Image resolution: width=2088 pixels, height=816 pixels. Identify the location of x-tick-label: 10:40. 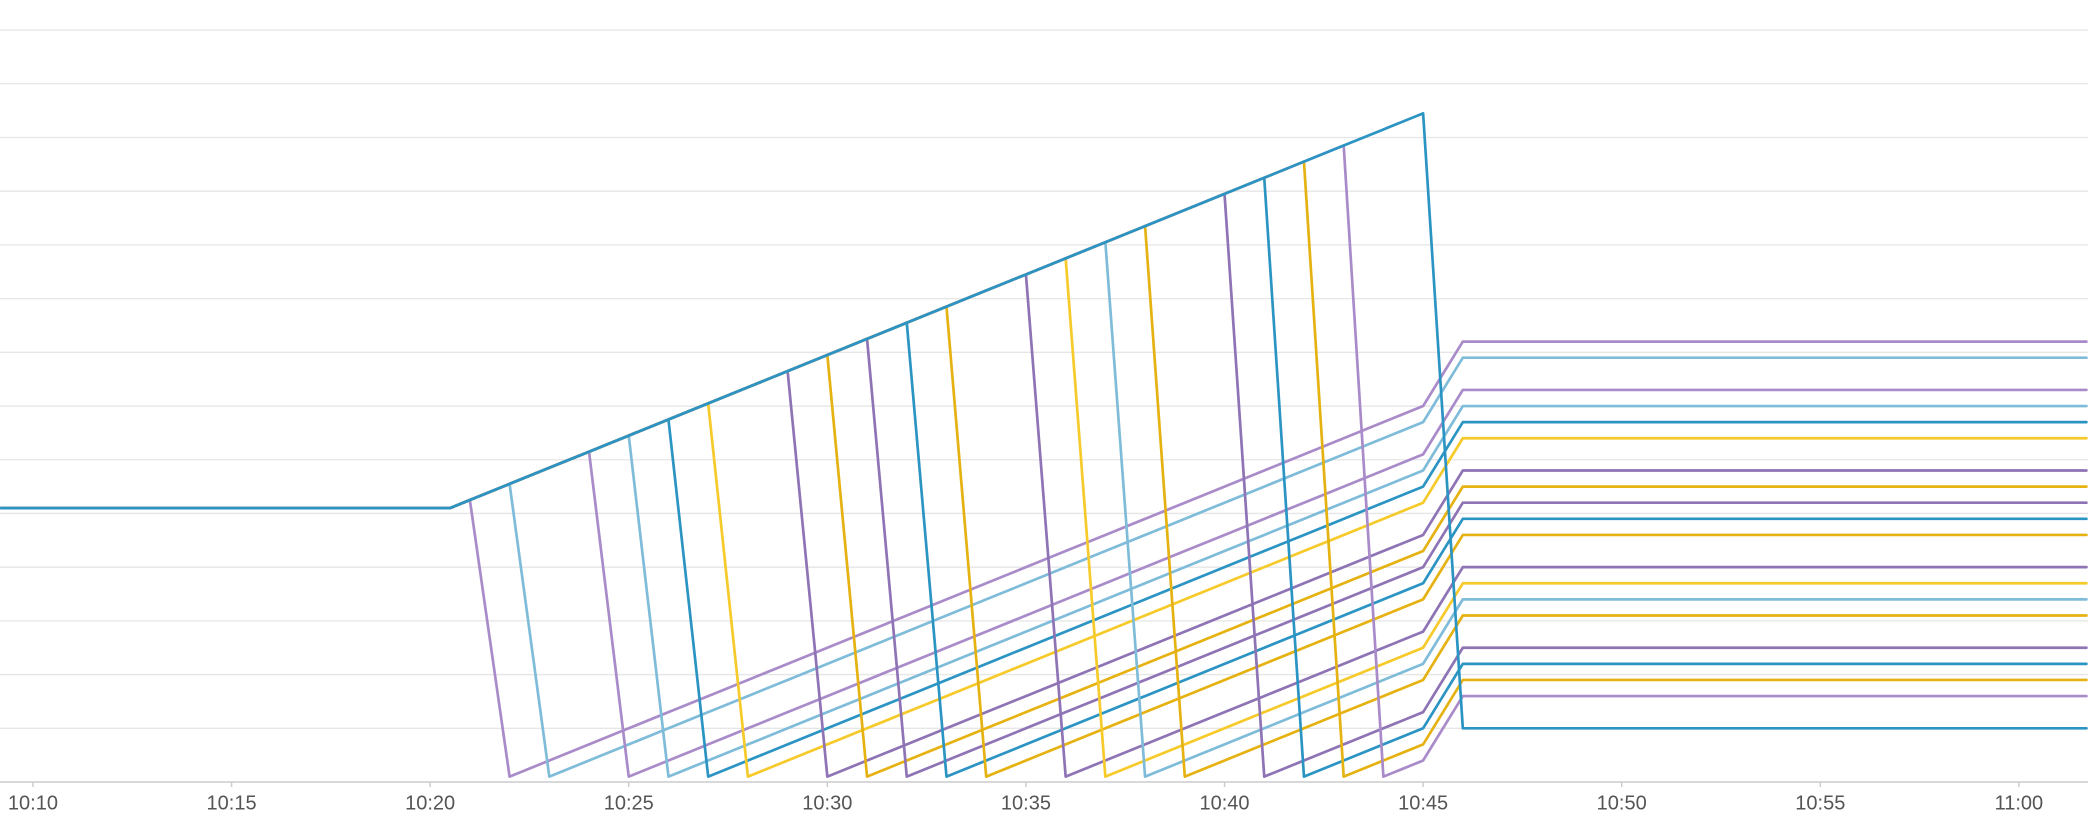
(1224, 803).